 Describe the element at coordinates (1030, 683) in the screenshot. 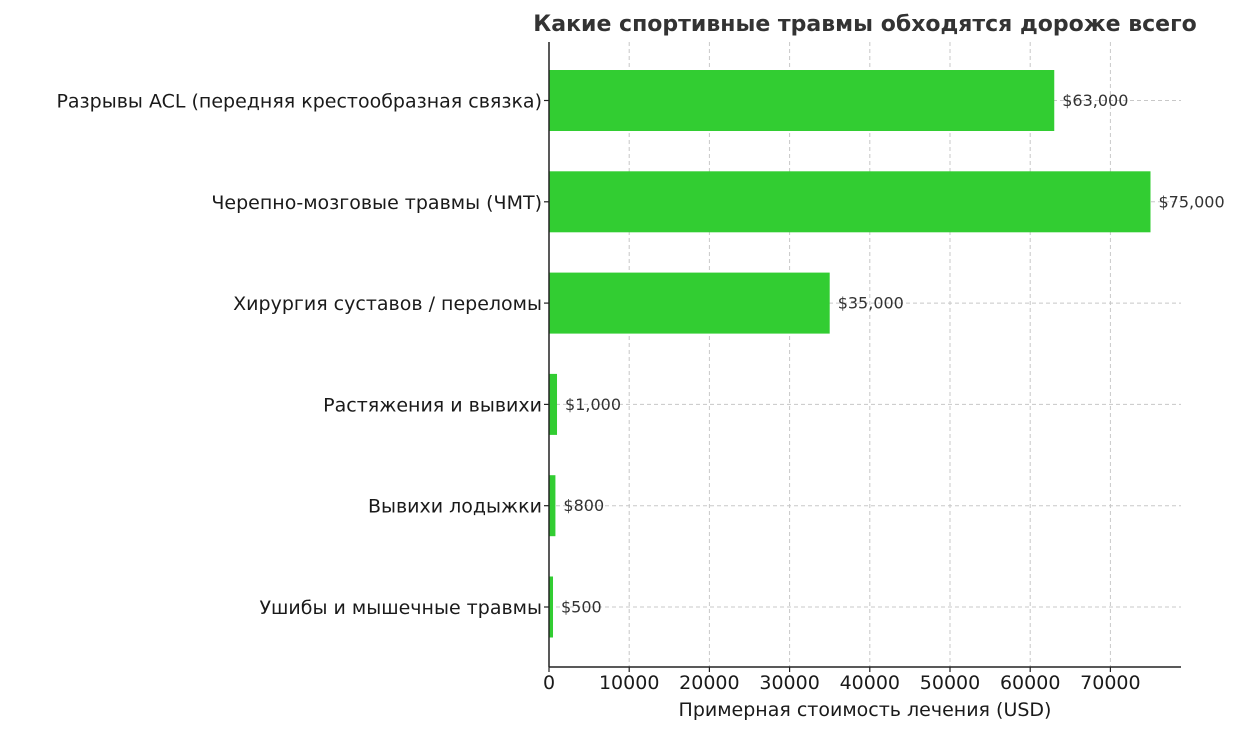

I see `x-tick-label: 60000` at that location.